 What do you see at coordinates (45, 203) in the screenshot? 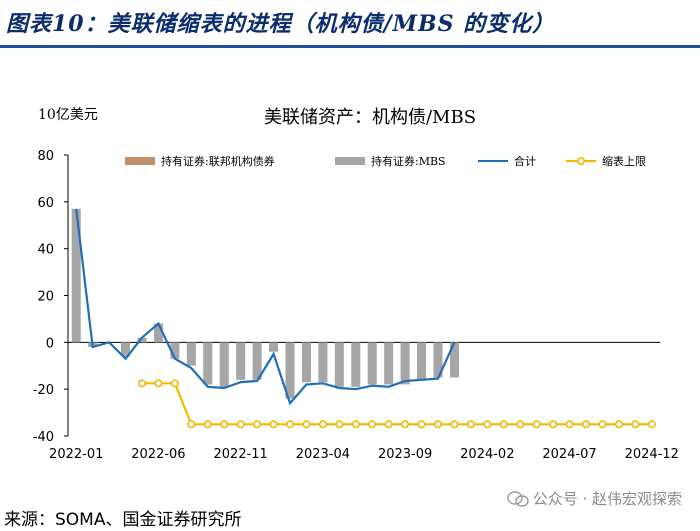
I see `y-tick-label: 60` at bounding box center [45, 203].